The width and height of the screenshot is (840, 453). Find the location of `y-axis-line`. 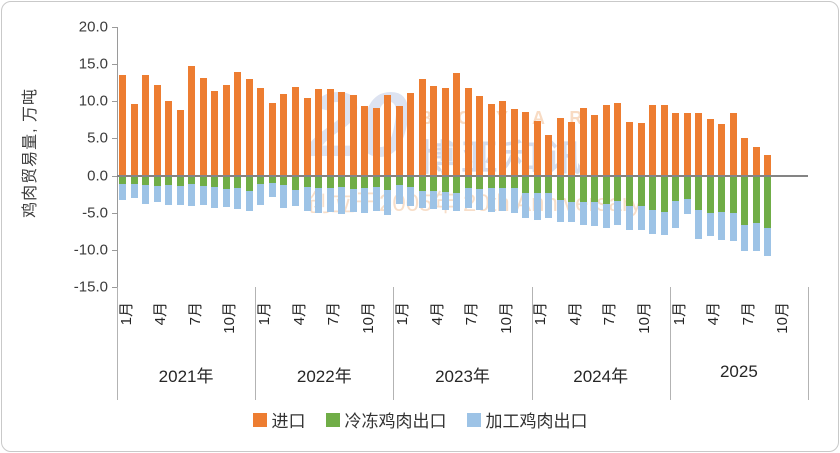

y-axis-line is located at coordinates (117, 157).